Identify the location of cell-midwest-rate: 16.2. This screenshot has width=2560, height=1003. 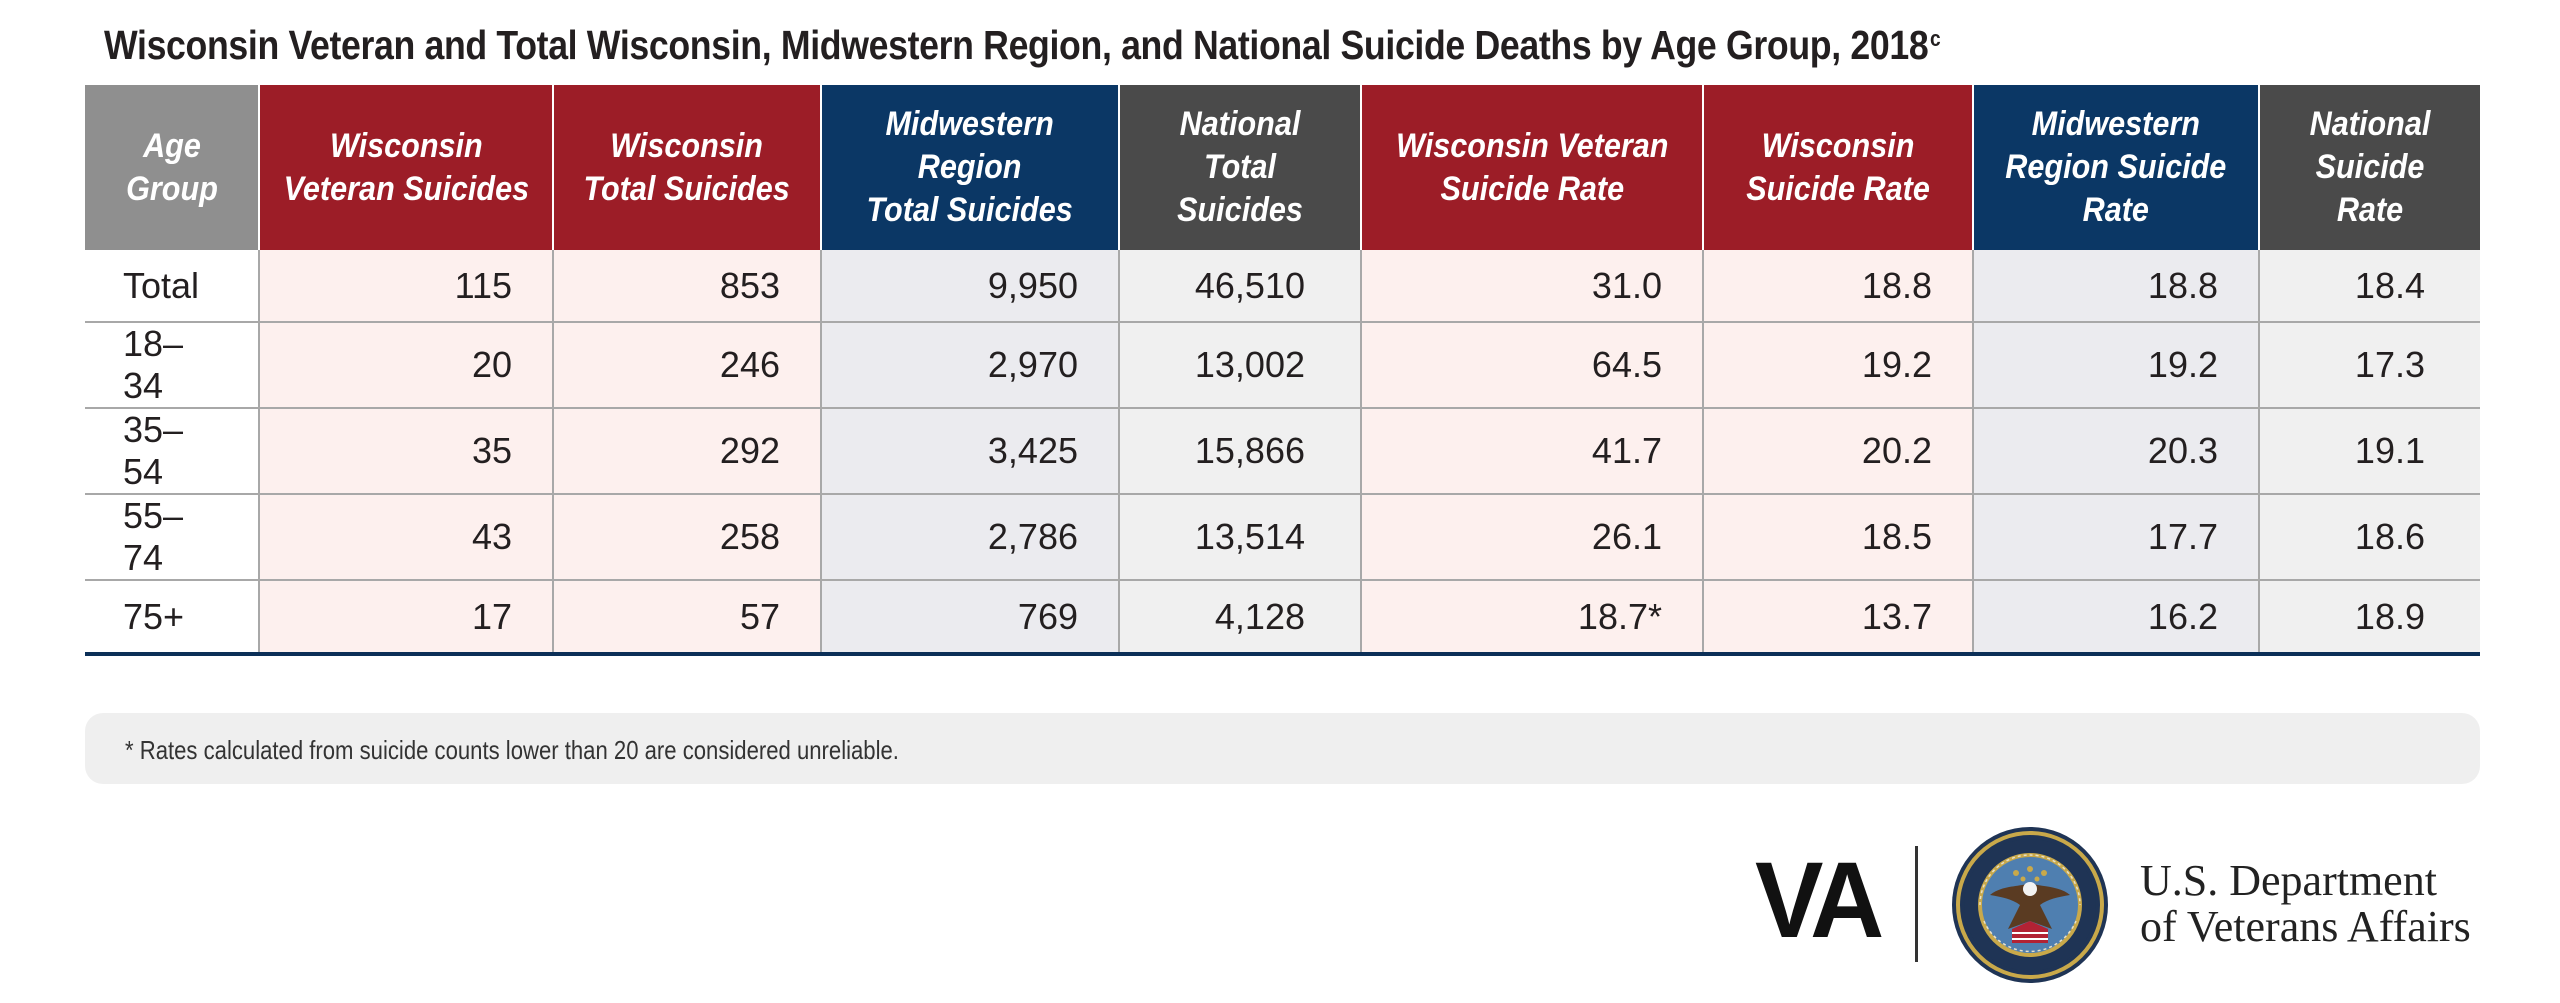
(2116, 616).